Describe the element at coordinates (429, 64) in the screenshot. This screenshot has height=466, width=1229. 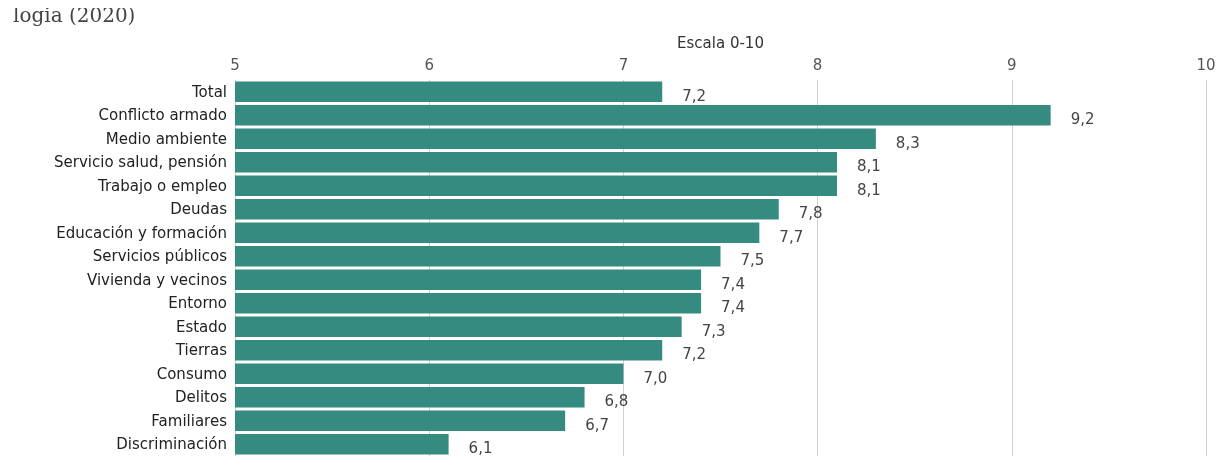
I see `x-tick-label: 6` at that location.